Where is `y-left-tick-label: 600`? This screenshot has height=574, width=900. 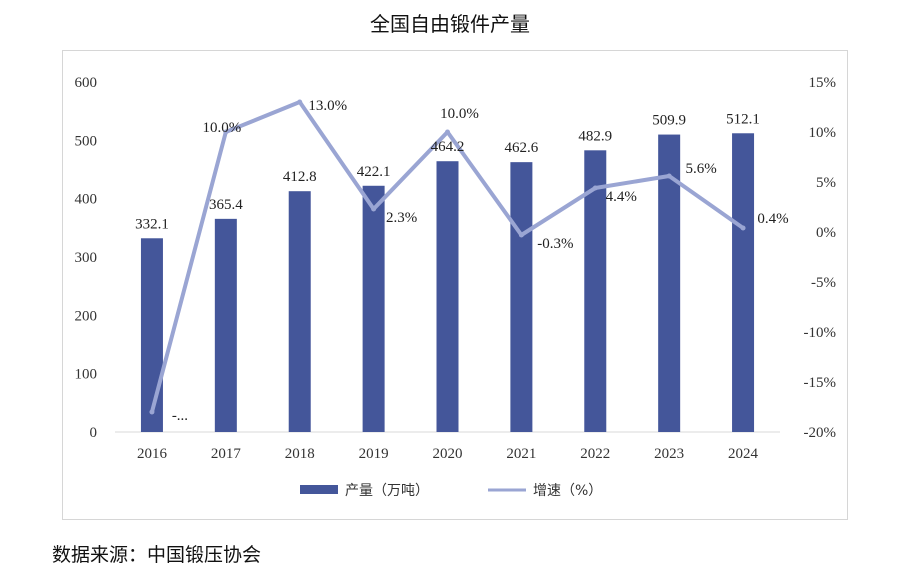
y-left-tick-label: 600 is located at coordinates (86, 83).